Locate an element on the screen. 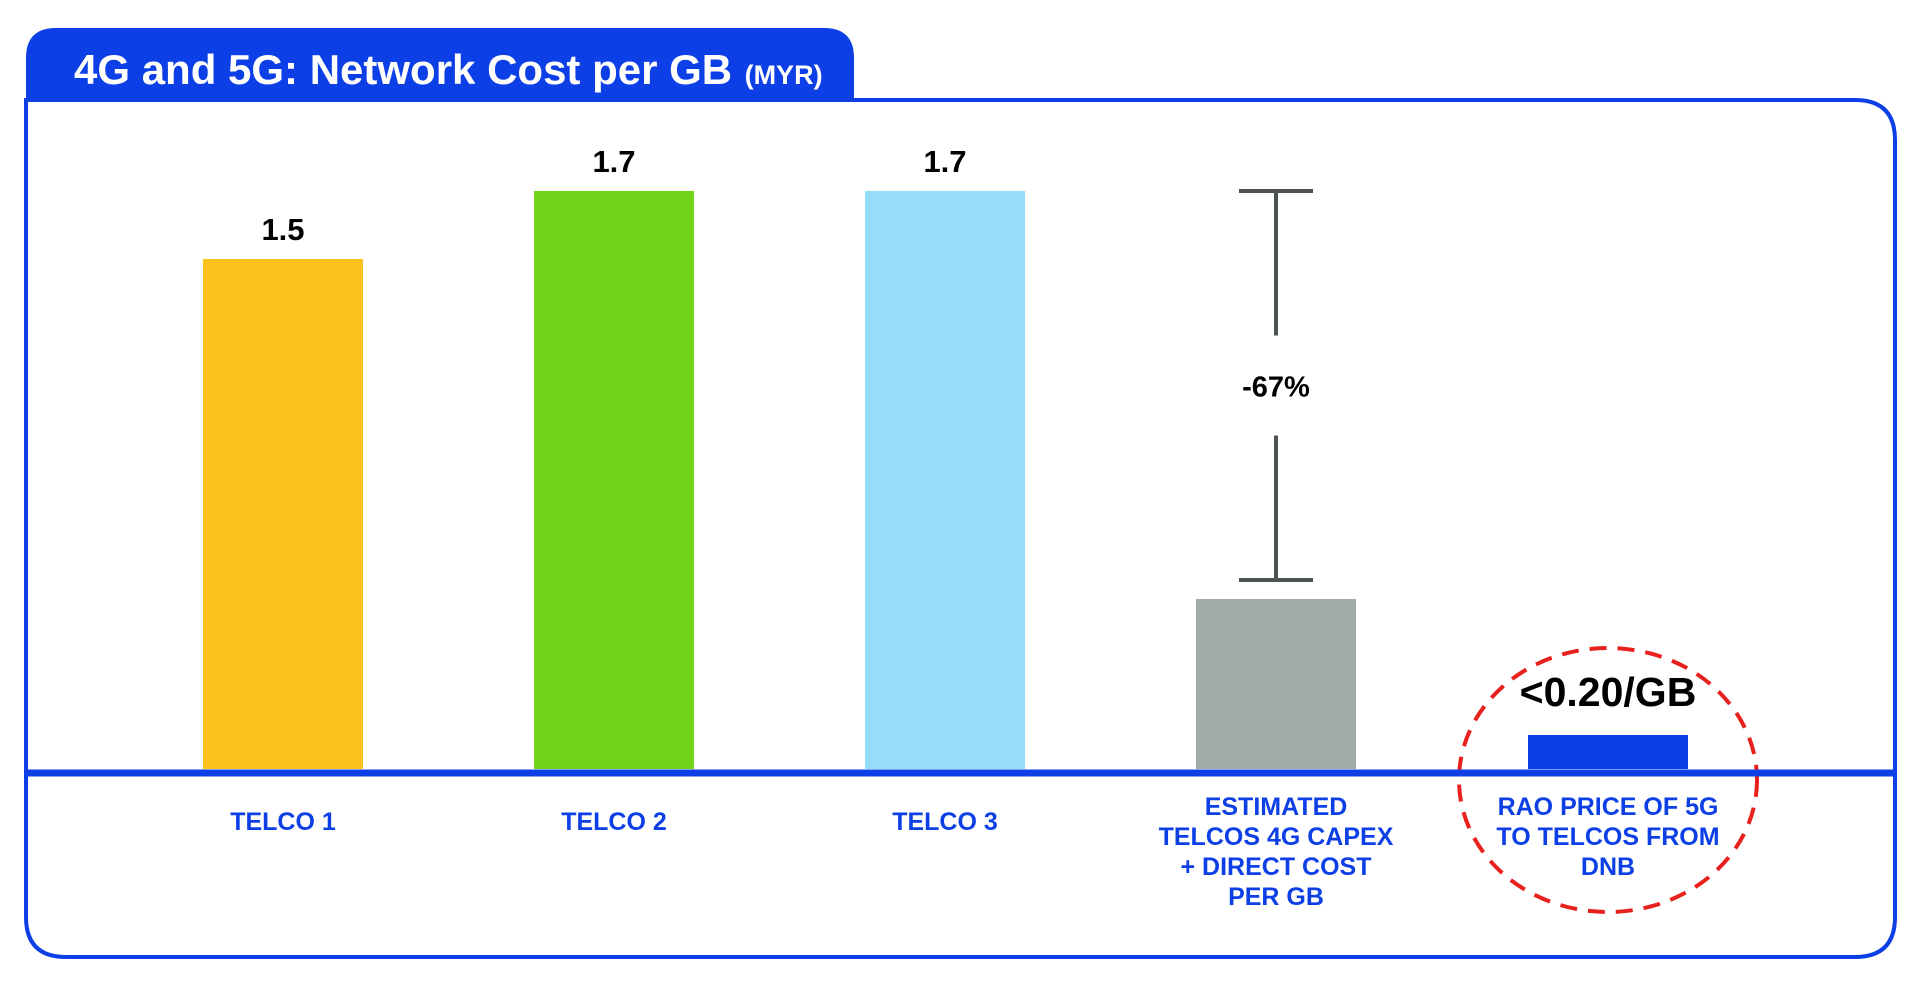  category-label-3: TELCO 3 is located at coordinates (945, 822).